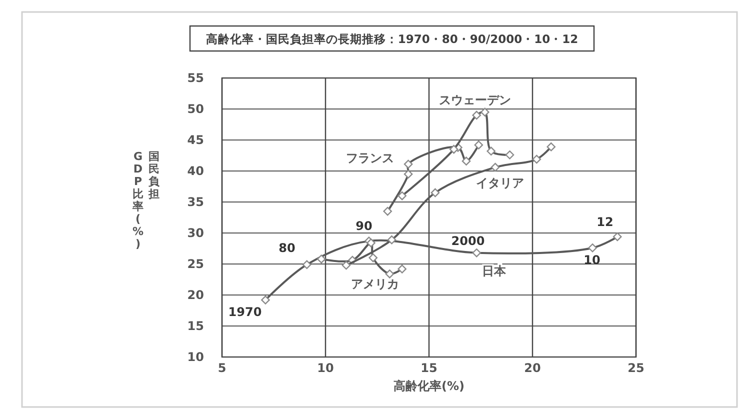  I want to click on y-tick-label: 45, so click(195, 140).